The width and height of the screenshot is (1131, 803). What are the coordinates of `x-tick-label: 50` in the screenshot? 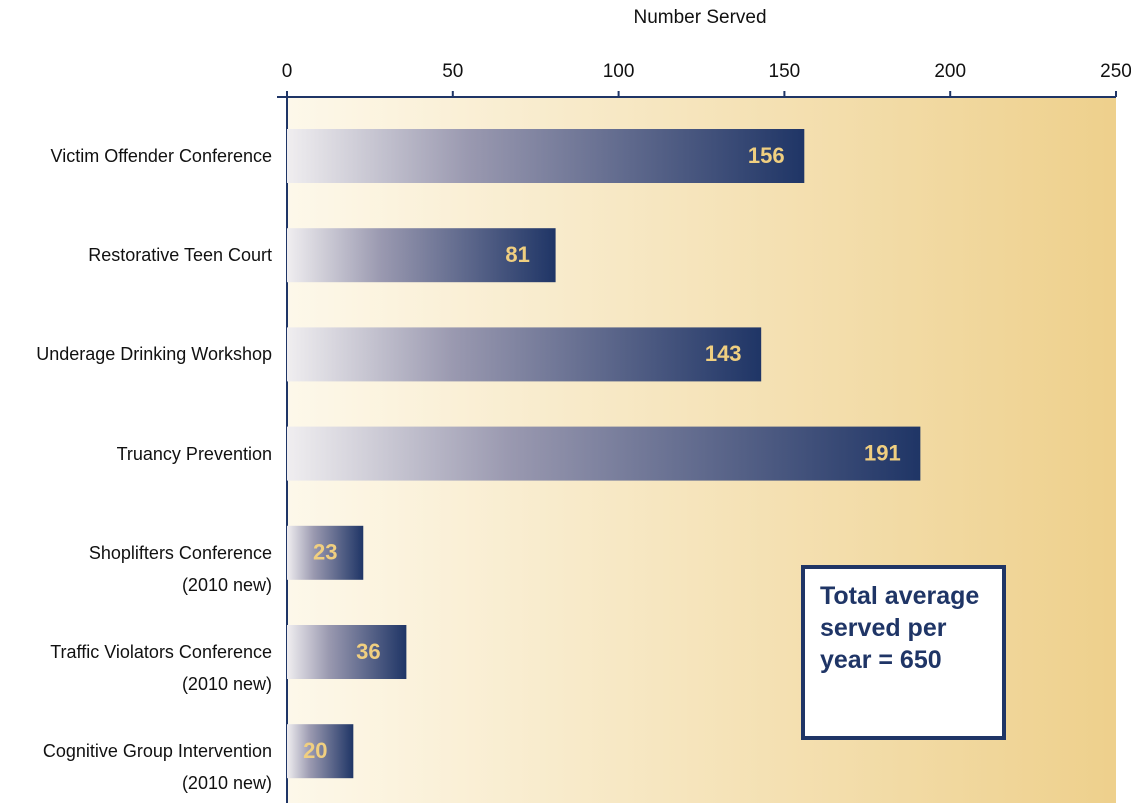 It's located at (452, 71).